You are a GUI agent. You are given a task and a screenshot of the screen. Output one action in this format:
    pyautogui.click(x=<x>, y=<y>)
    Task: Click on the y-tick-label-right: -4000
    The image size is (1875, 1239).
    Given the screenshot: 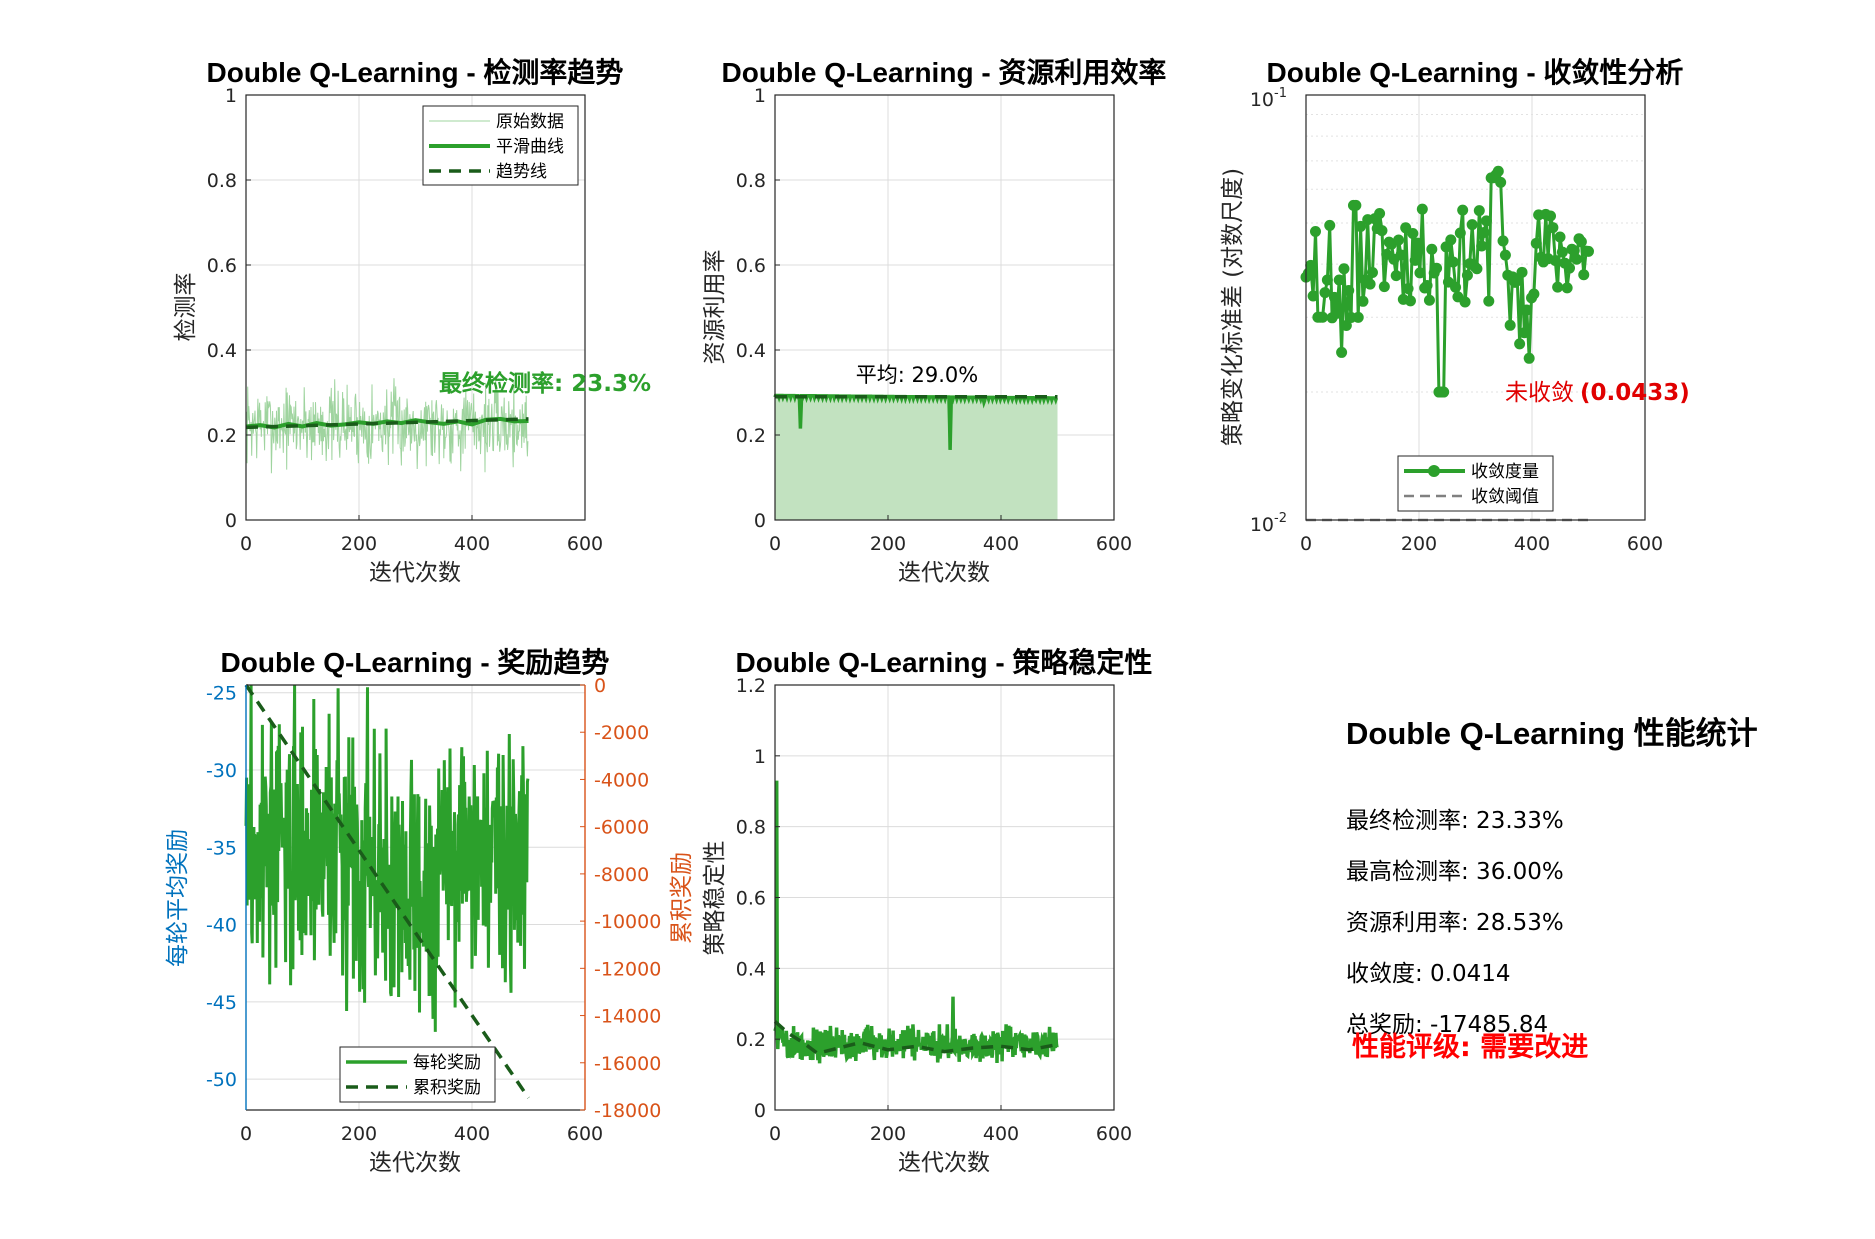 What is the action you would take?
    pyautogui.click(x=621, y=780)
    